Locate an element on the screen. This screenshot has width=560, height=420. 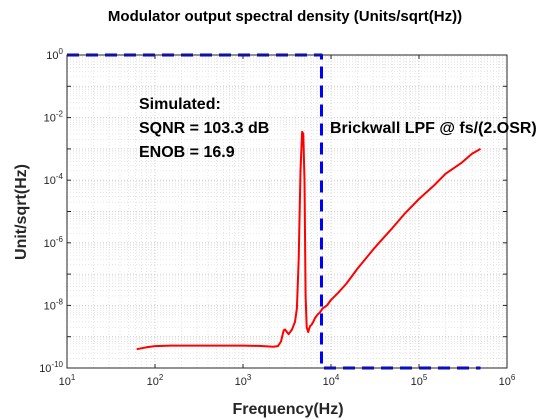
y-axis-label: Unit/sqrt(Hz) is located at coordinates (21, 212).